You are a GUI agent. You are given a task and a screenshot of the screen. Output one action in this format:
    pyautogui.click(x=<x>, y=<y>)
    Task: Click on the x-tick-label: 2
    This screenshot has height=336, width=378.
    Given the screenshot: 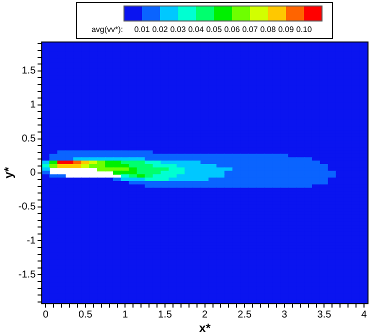 What is the action you would take?
    pyautogui.click(x=205, y=314)
    